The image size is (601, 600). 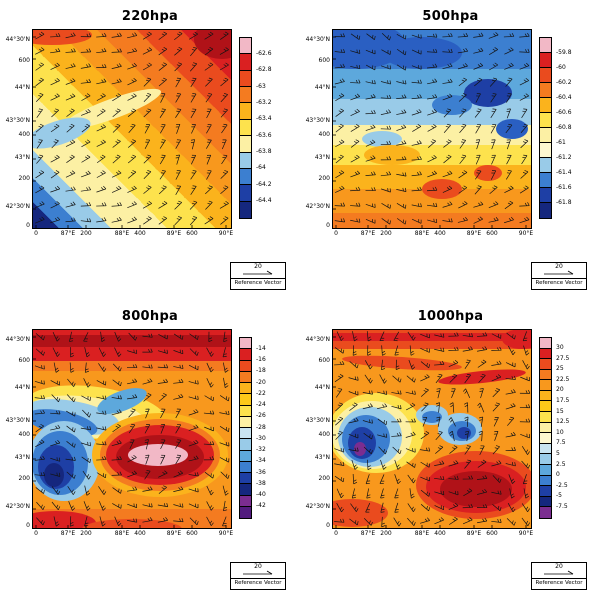 What do you see at coordinates (324, 61) in the screenshot?
I see `y-tick-label: 600` at bounding box center [324, 61].